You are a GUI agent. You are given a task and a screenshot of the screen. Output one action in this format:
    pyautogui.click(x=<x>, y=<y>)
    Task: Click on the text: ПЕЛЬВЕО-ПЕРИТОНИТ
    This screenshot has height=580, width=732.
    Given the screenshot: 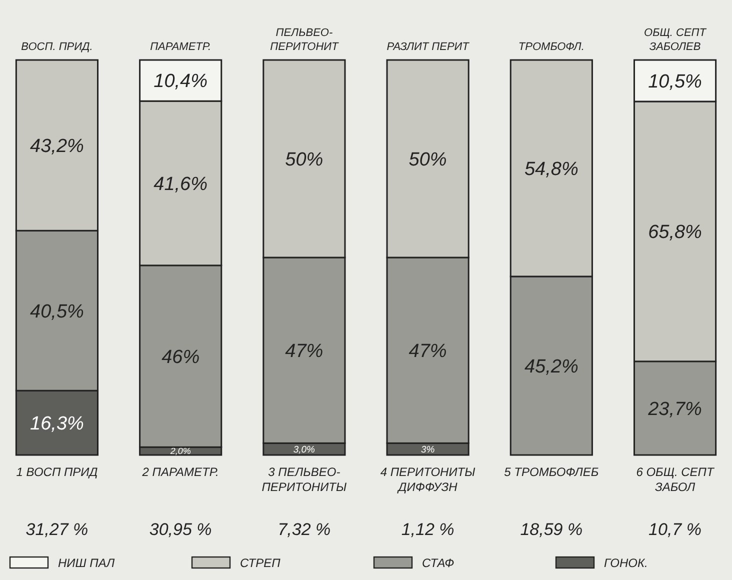 What is the action you would take?
    pyautogui.click(x=305, y=40)
    